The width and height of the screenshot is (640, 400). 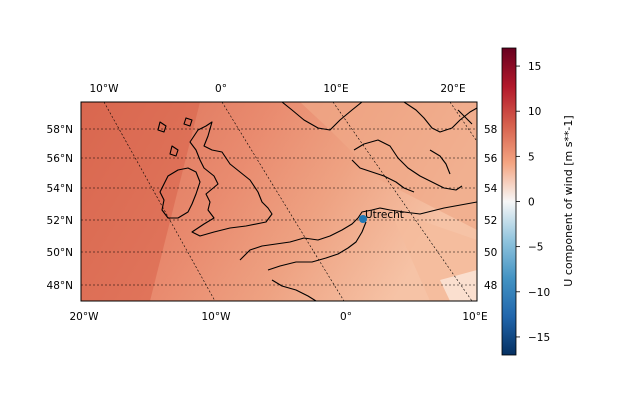 What do you see at coordinates (452, 89) in the screenshot?
I see `lon-label: 20°E` at bounding box center [452, 89].